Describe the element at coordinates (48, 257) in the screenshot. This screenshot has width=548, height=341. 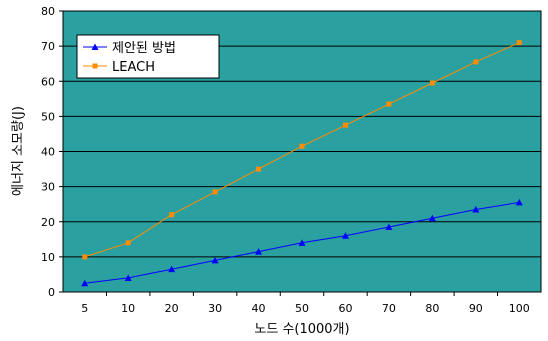
I see `y-tick-label-10: 10` at that location.